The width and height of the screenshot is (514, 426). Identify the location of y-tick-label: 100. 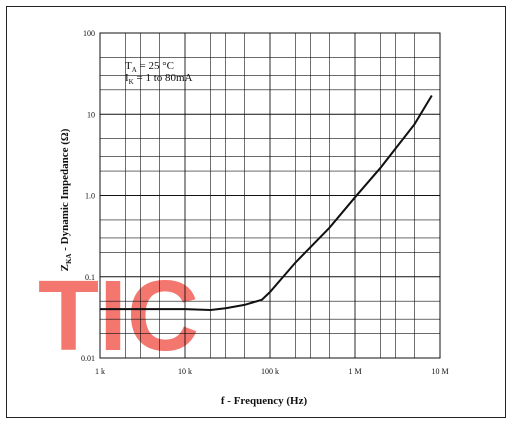
(89, 33).